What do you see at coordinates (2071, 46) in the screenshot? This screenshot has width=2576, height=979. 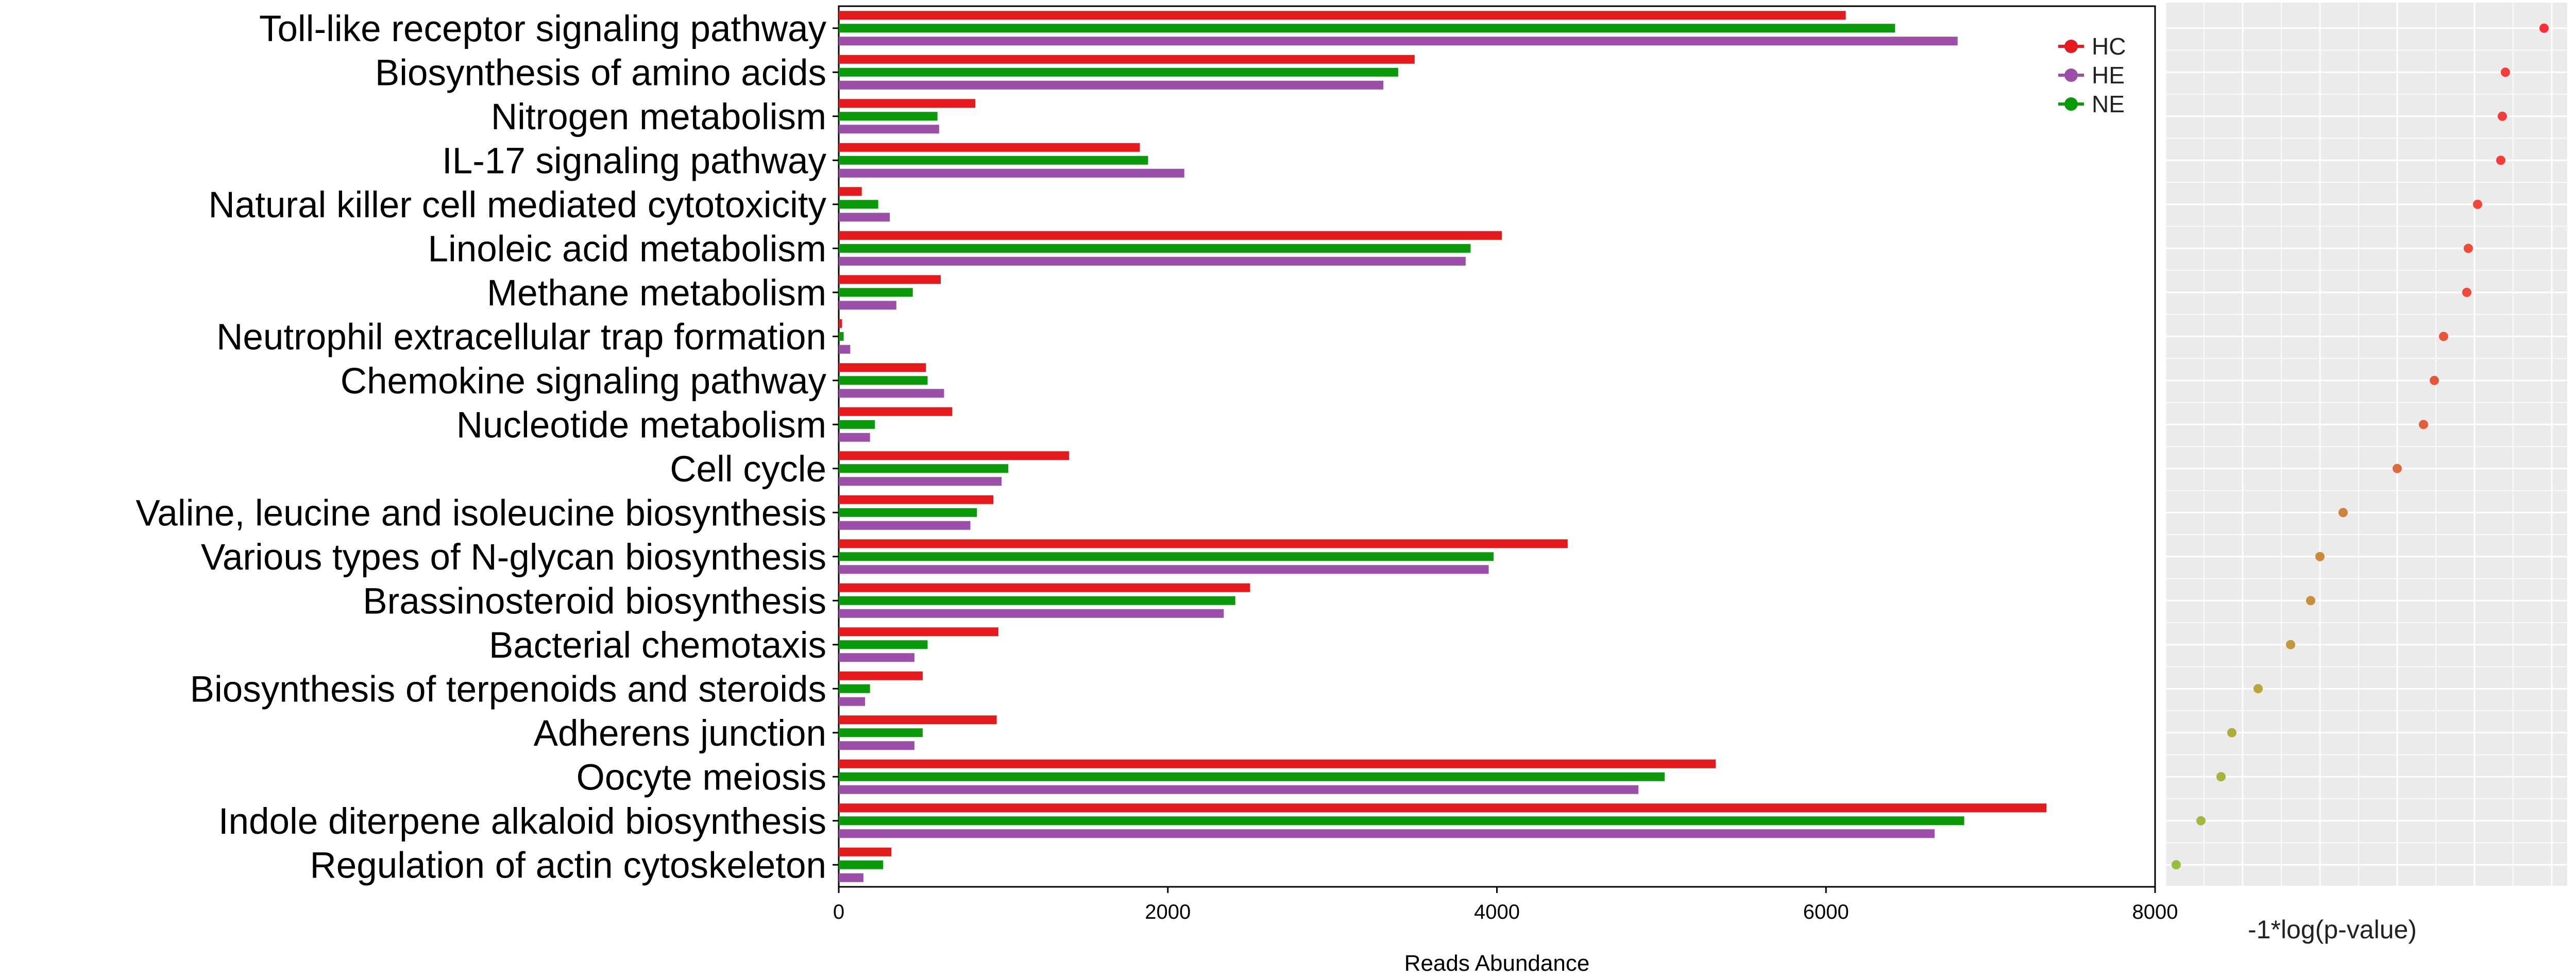 I see `legend-dot-hc` at bounding box center [2071, 46].